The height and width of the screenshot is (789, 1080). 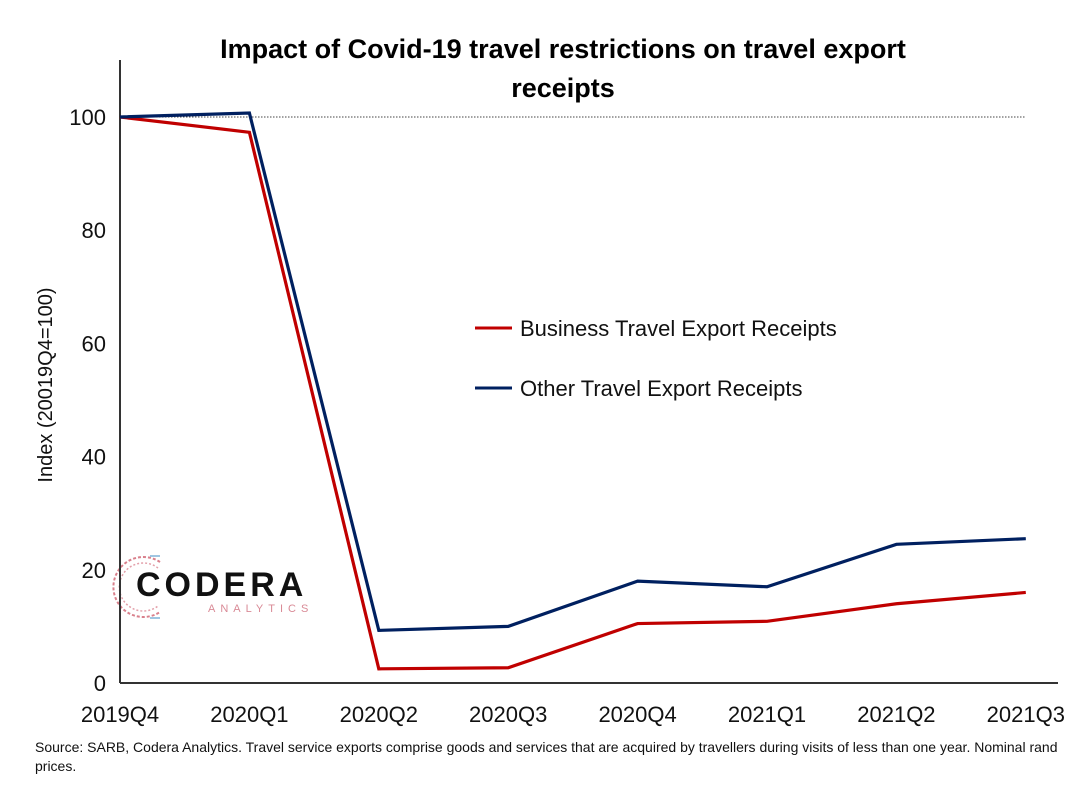 What do you see at coordinates (767, 714) in the screenshot?
I see `x-tick-label: 2021Q1` at bounding box center [767, 714].